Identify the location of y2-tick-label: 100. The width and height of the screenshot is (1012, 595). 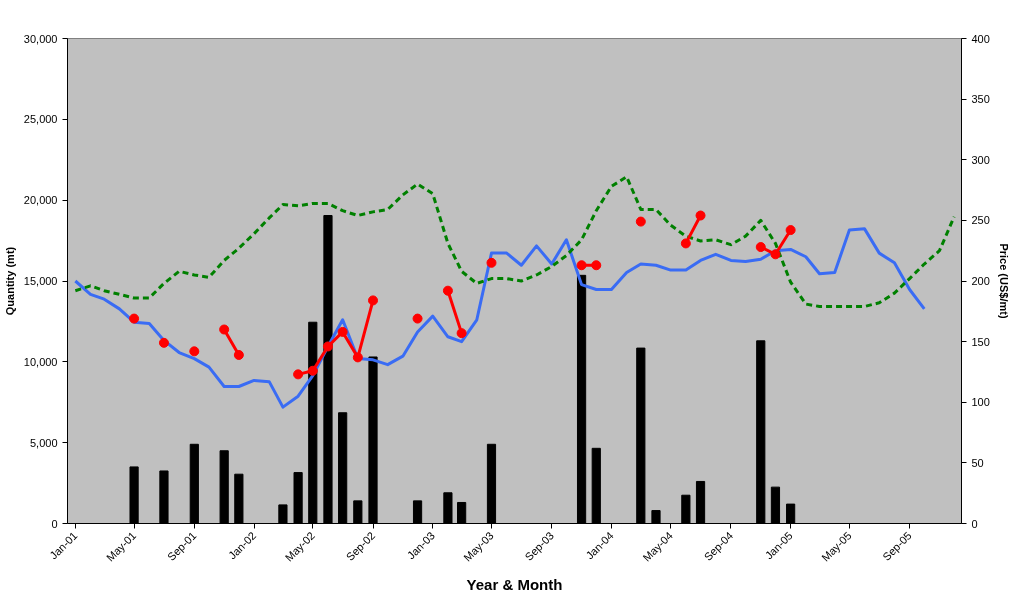
(980, 402).